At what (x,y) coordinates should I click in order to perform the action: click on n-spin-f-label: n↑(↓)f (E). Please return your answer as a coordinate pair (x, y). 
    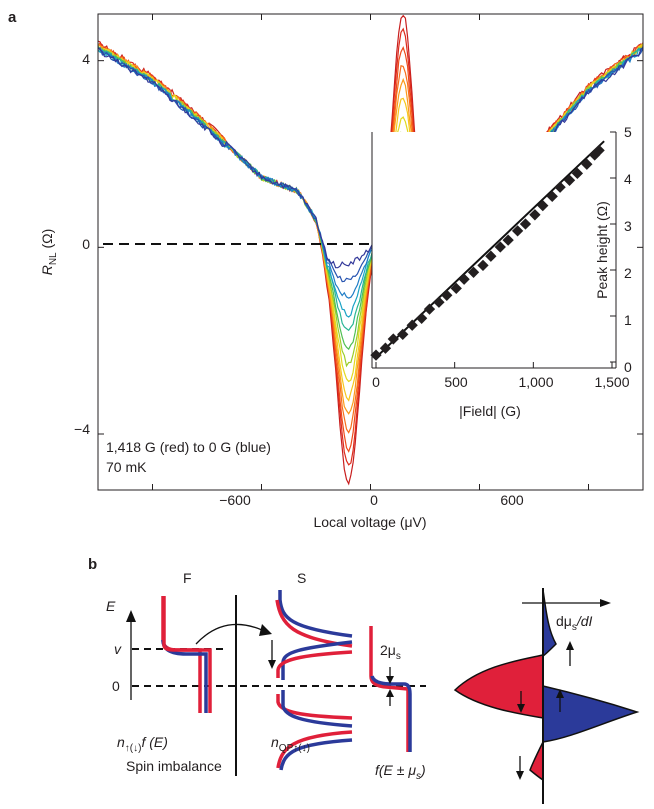
    Looking at the image, I should click on (142, 744).